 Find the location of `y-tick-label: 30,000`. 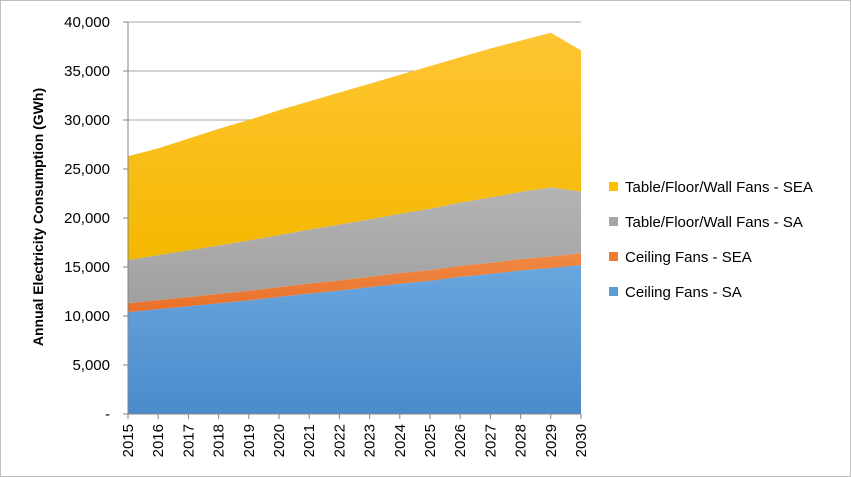

y-tick-label: 30,000 is located at coordinates (87, 120).